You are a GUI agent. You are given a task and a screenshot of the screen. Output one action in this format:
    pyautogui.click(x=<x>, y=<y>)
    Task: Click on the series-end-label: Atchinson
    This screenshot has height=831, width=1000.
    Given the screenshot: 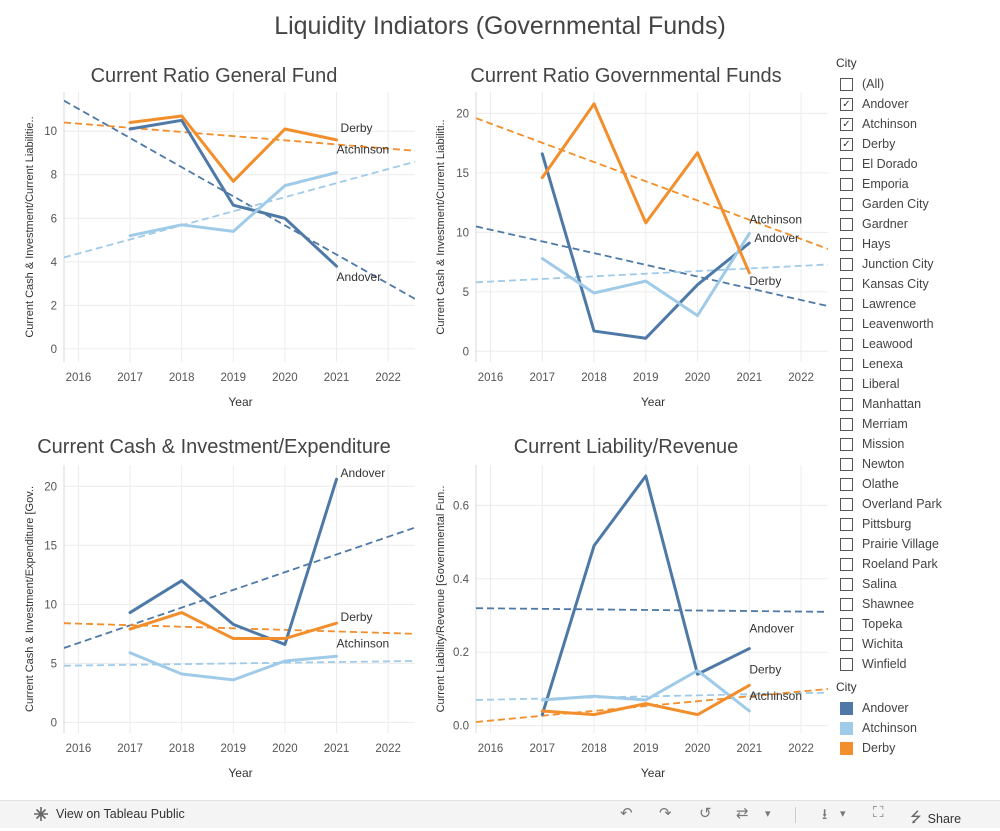 What is the action you would take?
    pyautogui.click(x=363, y=643)
    